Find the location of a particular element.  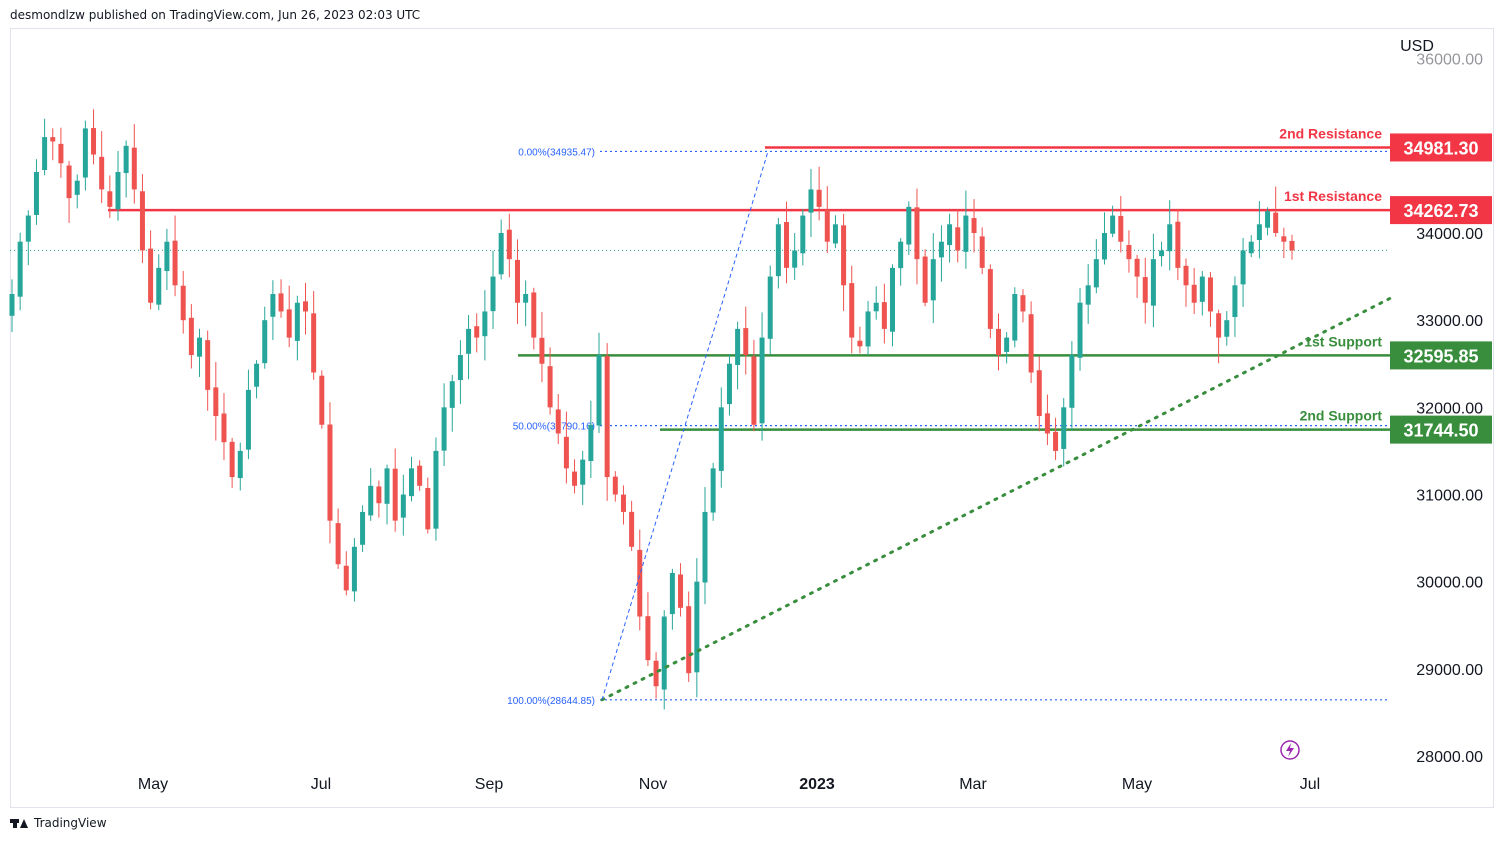

x-tick-label: Jul is located at coordinates (1310, 784).